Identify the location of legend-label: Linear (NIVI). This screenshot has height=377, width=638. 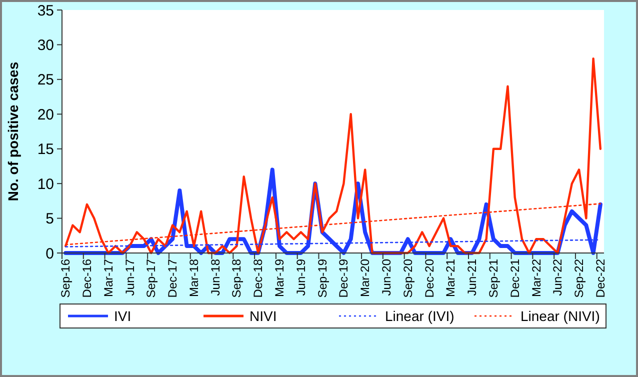
(560, 316).